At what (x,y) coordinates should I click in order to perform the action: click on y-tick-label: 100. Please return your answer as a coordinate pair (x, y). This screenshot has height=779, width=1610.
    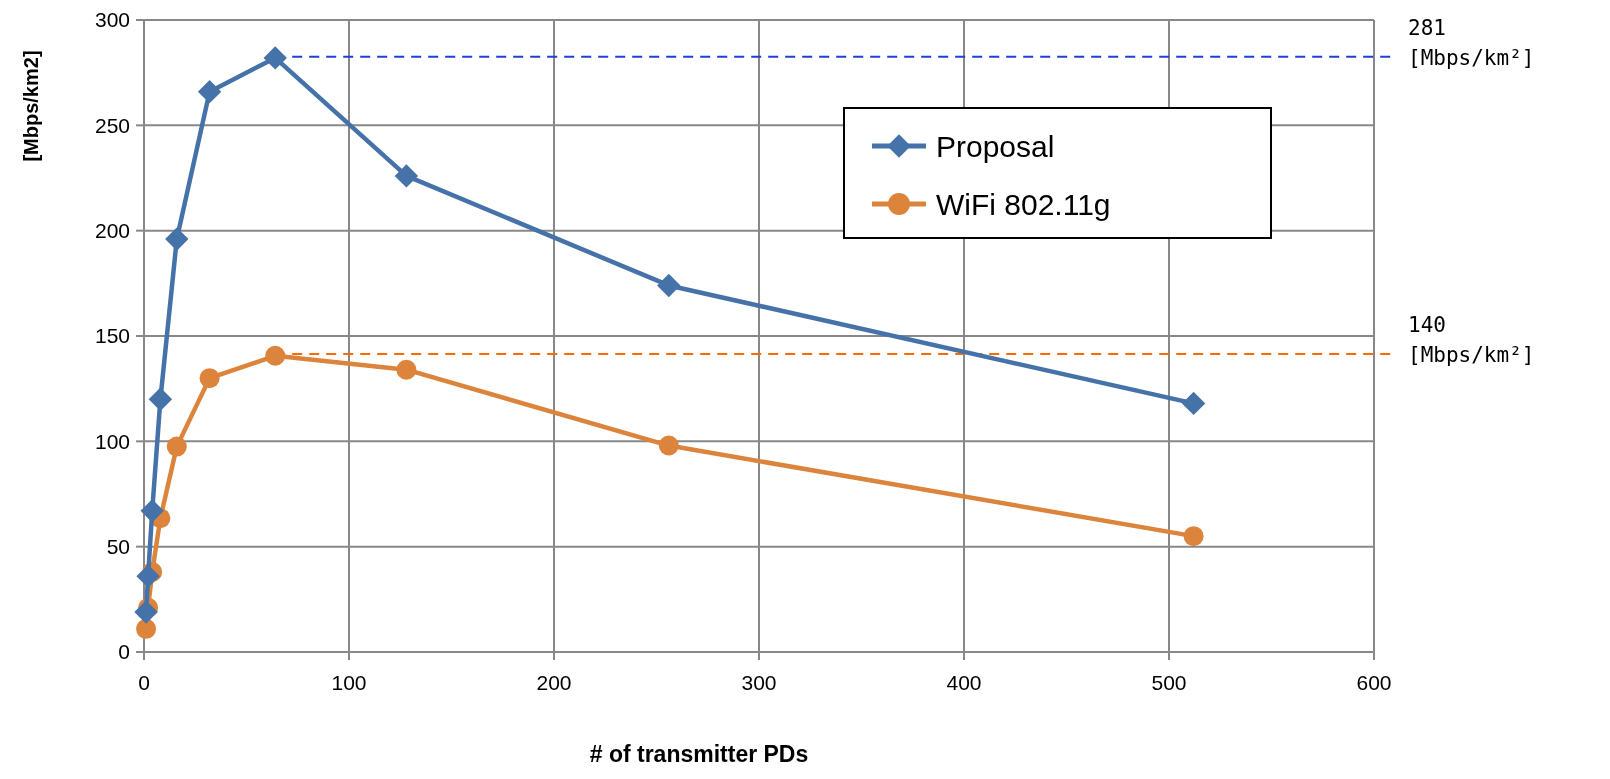
    Looking at the image, I should click on (112, 441).